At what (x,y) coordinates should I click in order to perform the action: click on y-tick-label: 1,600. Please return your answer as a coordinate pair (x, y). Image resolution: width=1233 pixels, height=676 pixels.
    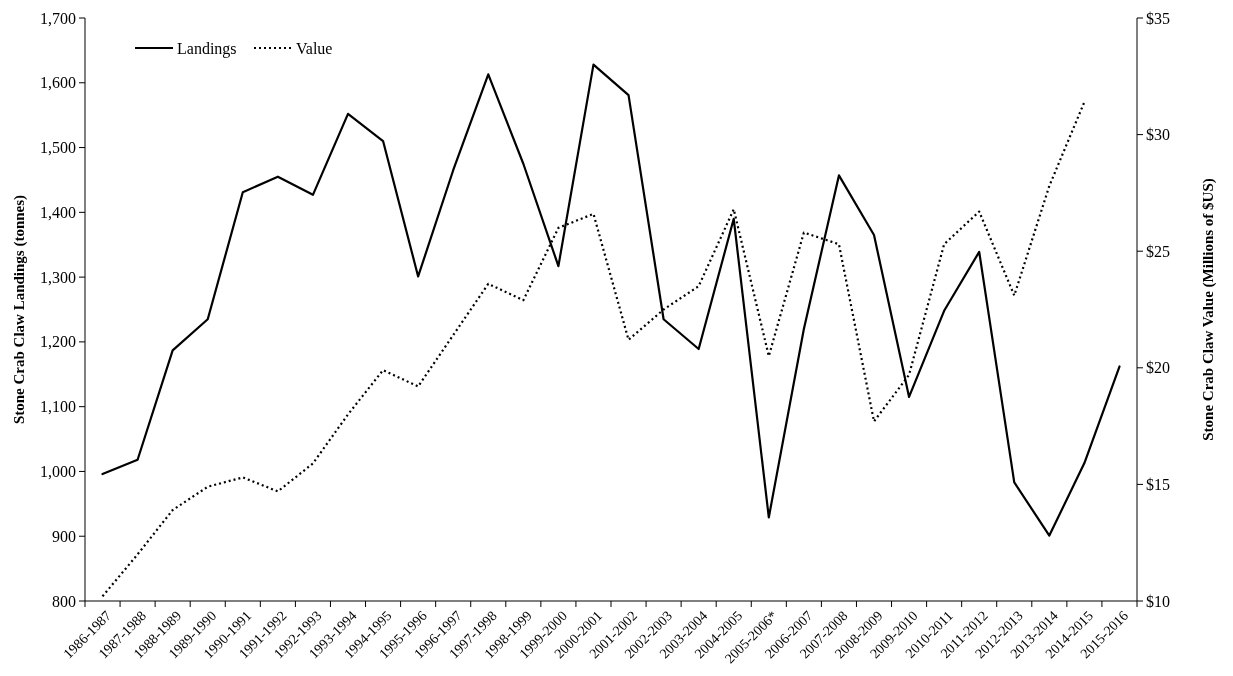
    Looking at the image, I should click on (58, 83).